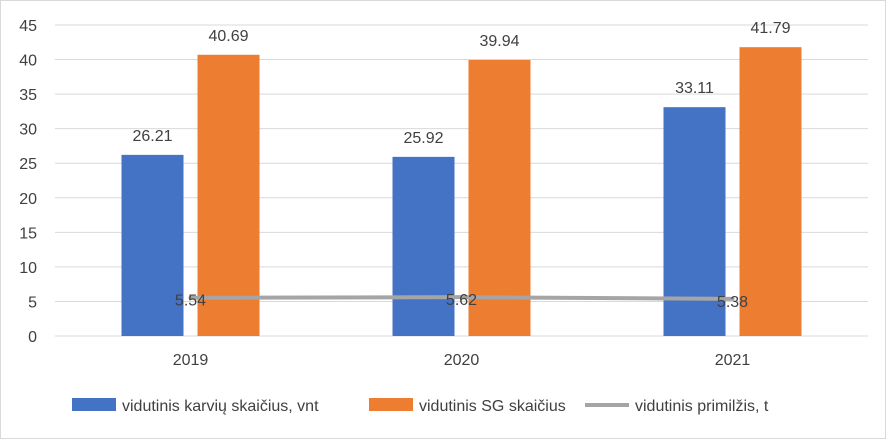 Image resolution: width=886 pixels, height=439 pixels. What do you see at coordinates (732, 302) in the screenshot?
I see `line-data-label: 5.38` at bounding box center [732, 302].